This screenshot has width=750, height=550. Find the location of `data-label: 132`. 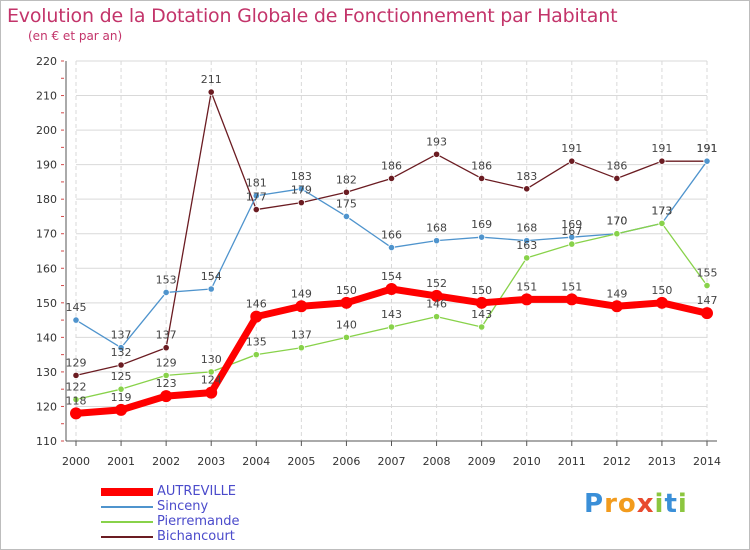

data-label: 132 is located at coordinates (121, 352).